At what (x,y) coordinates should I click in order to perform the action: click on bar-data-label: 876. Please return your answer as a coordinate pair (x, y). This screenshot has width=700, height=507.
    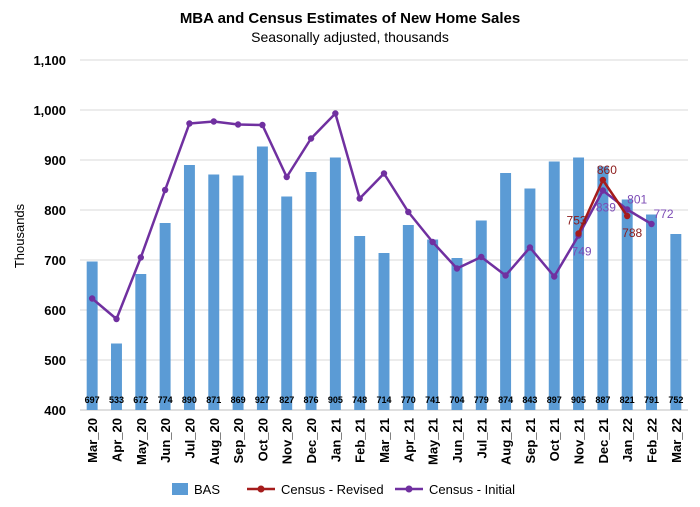
    Looking at the image, I should click on (311, 400).